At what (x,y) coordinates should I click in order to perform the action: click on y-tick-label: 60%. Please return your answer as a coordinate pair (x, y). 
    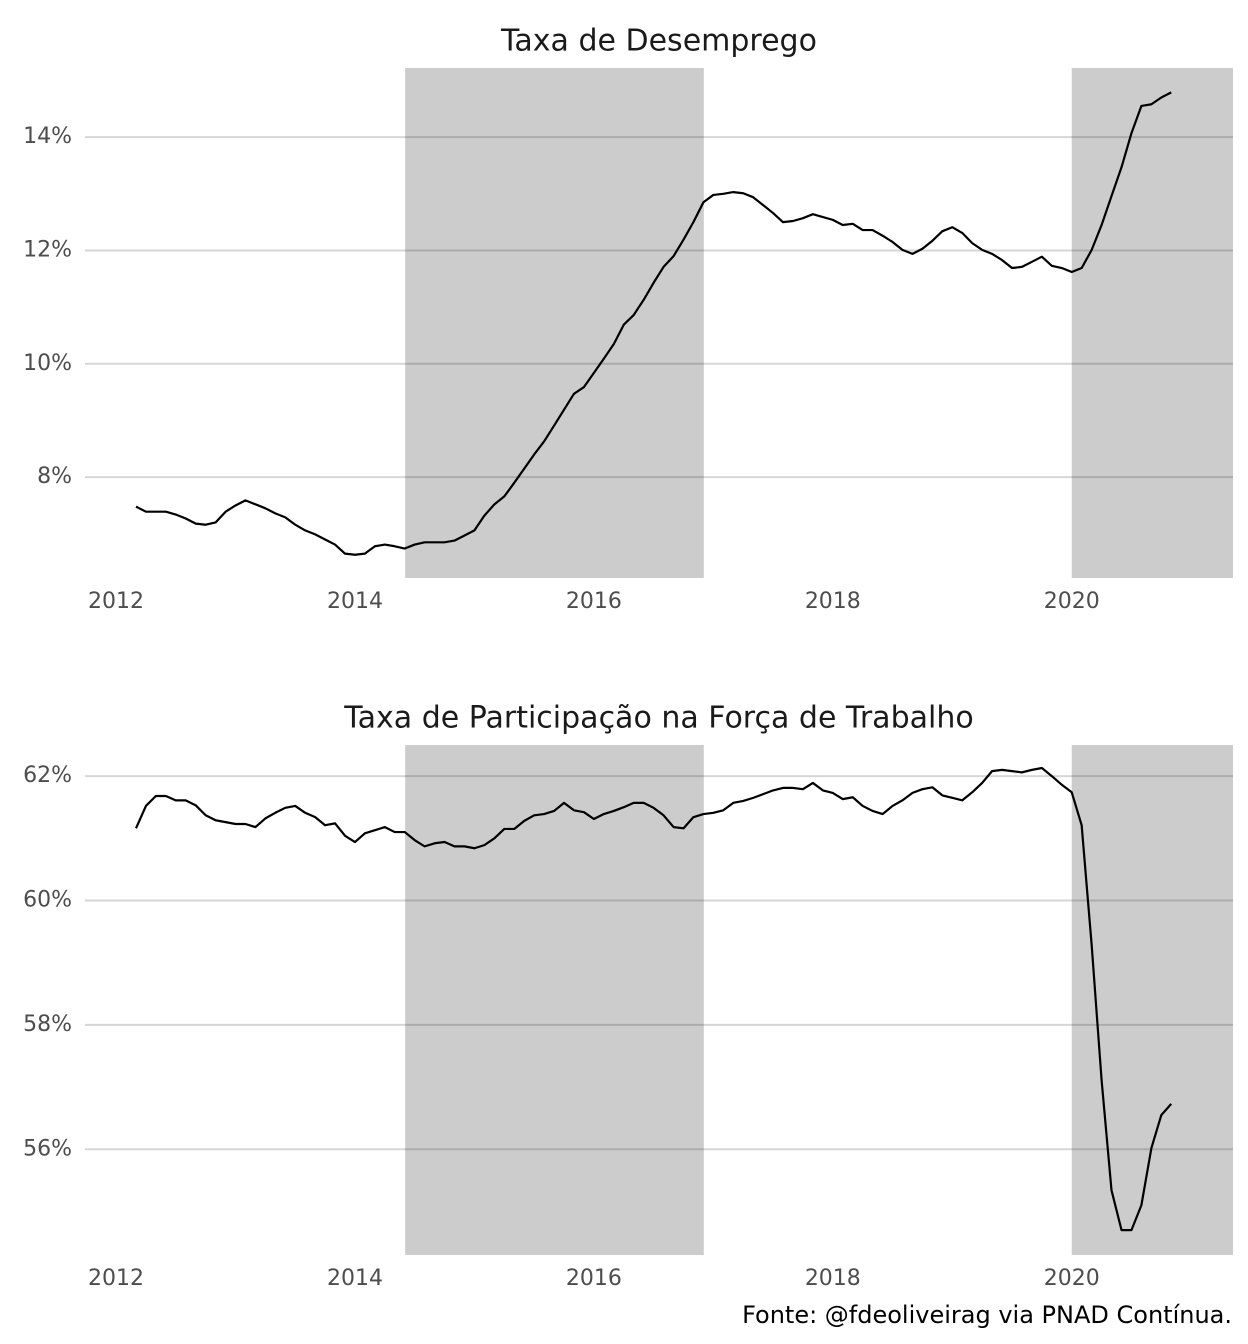
    Looking at the image, I should click on (47, 899).